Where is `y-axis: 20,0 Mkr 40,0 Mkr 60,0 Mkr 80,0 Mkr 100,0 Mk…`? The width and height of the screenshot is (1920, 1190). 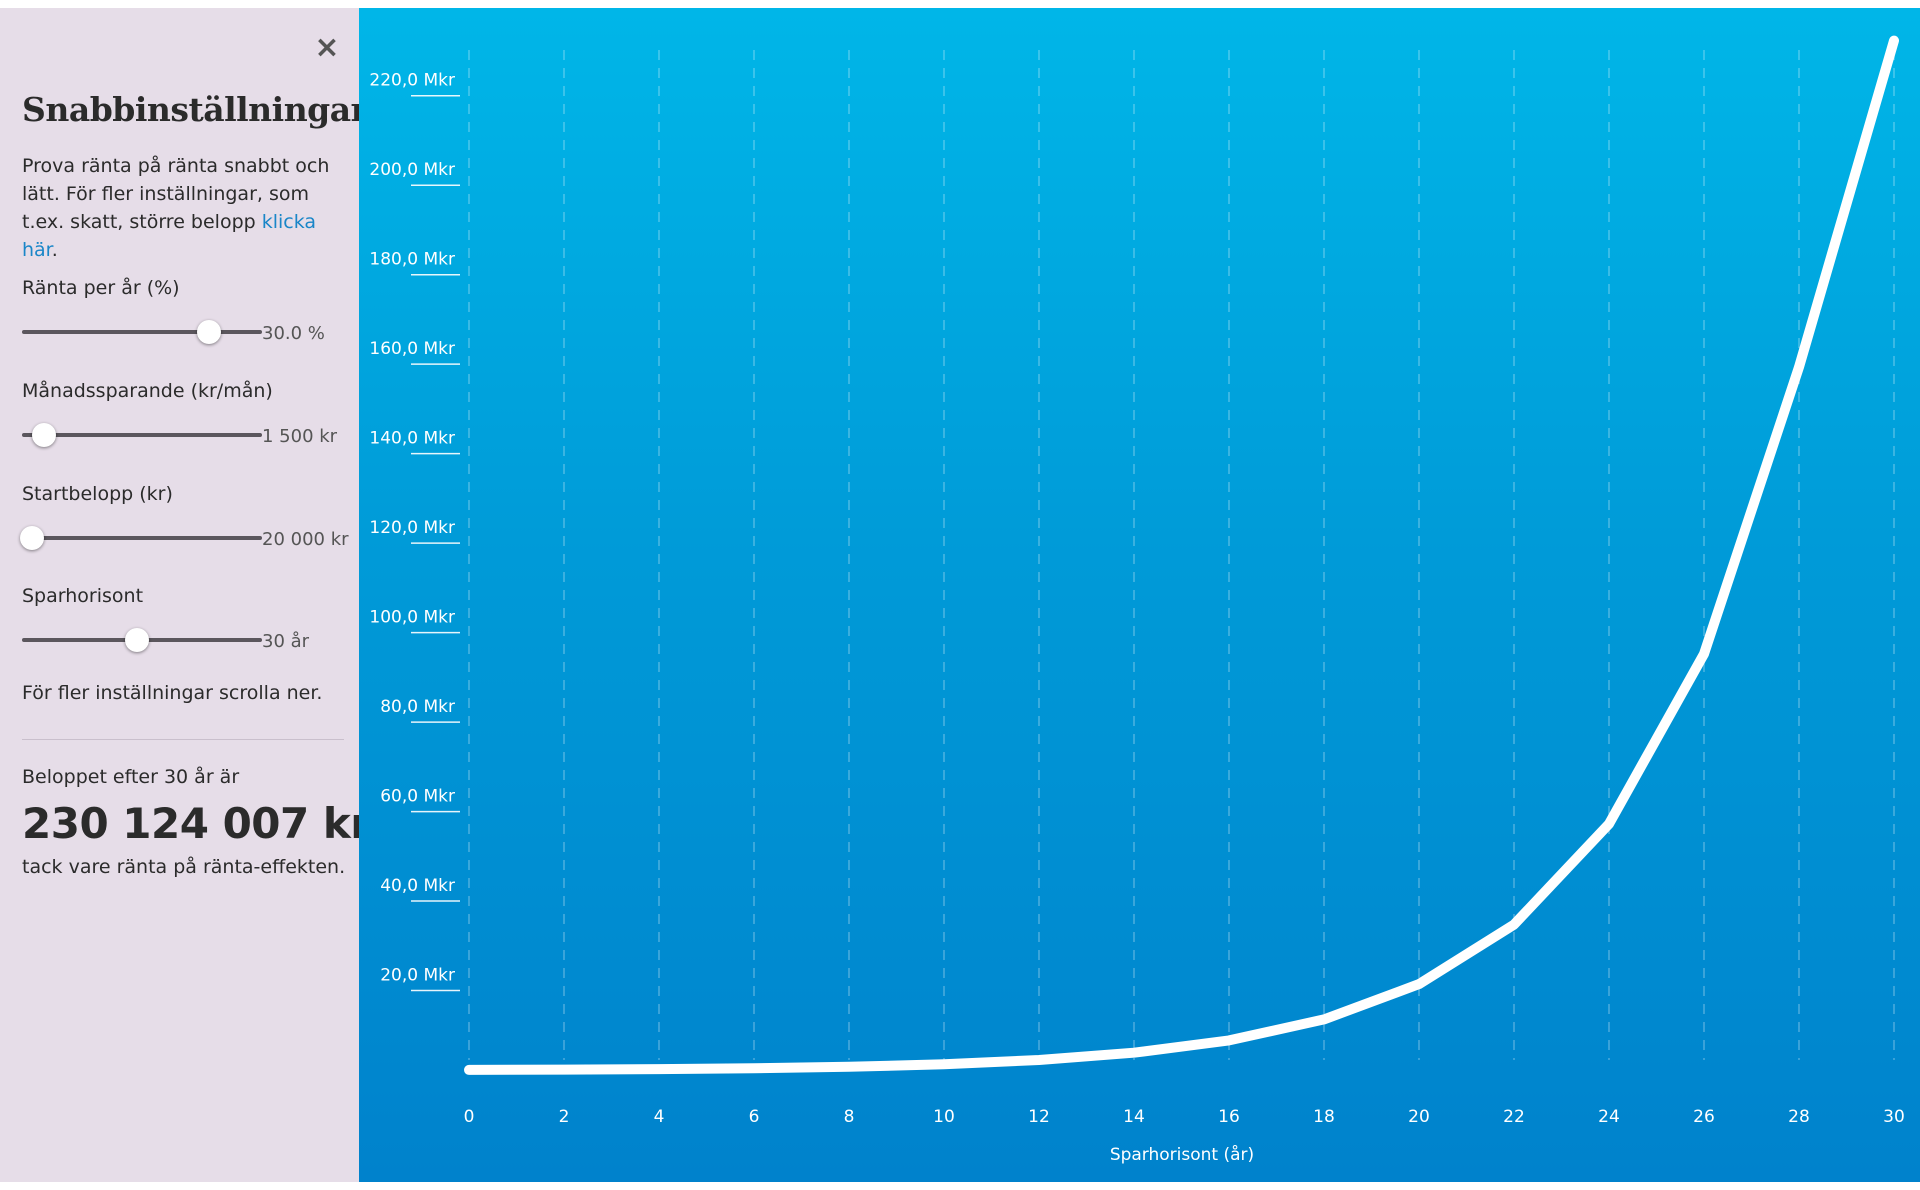
y-axis: 20,0 Mkr 40,0 Mkr 60,0 Mkr 80,0 Mkr 100,0 Mk… is located at coordinates (414, 531).